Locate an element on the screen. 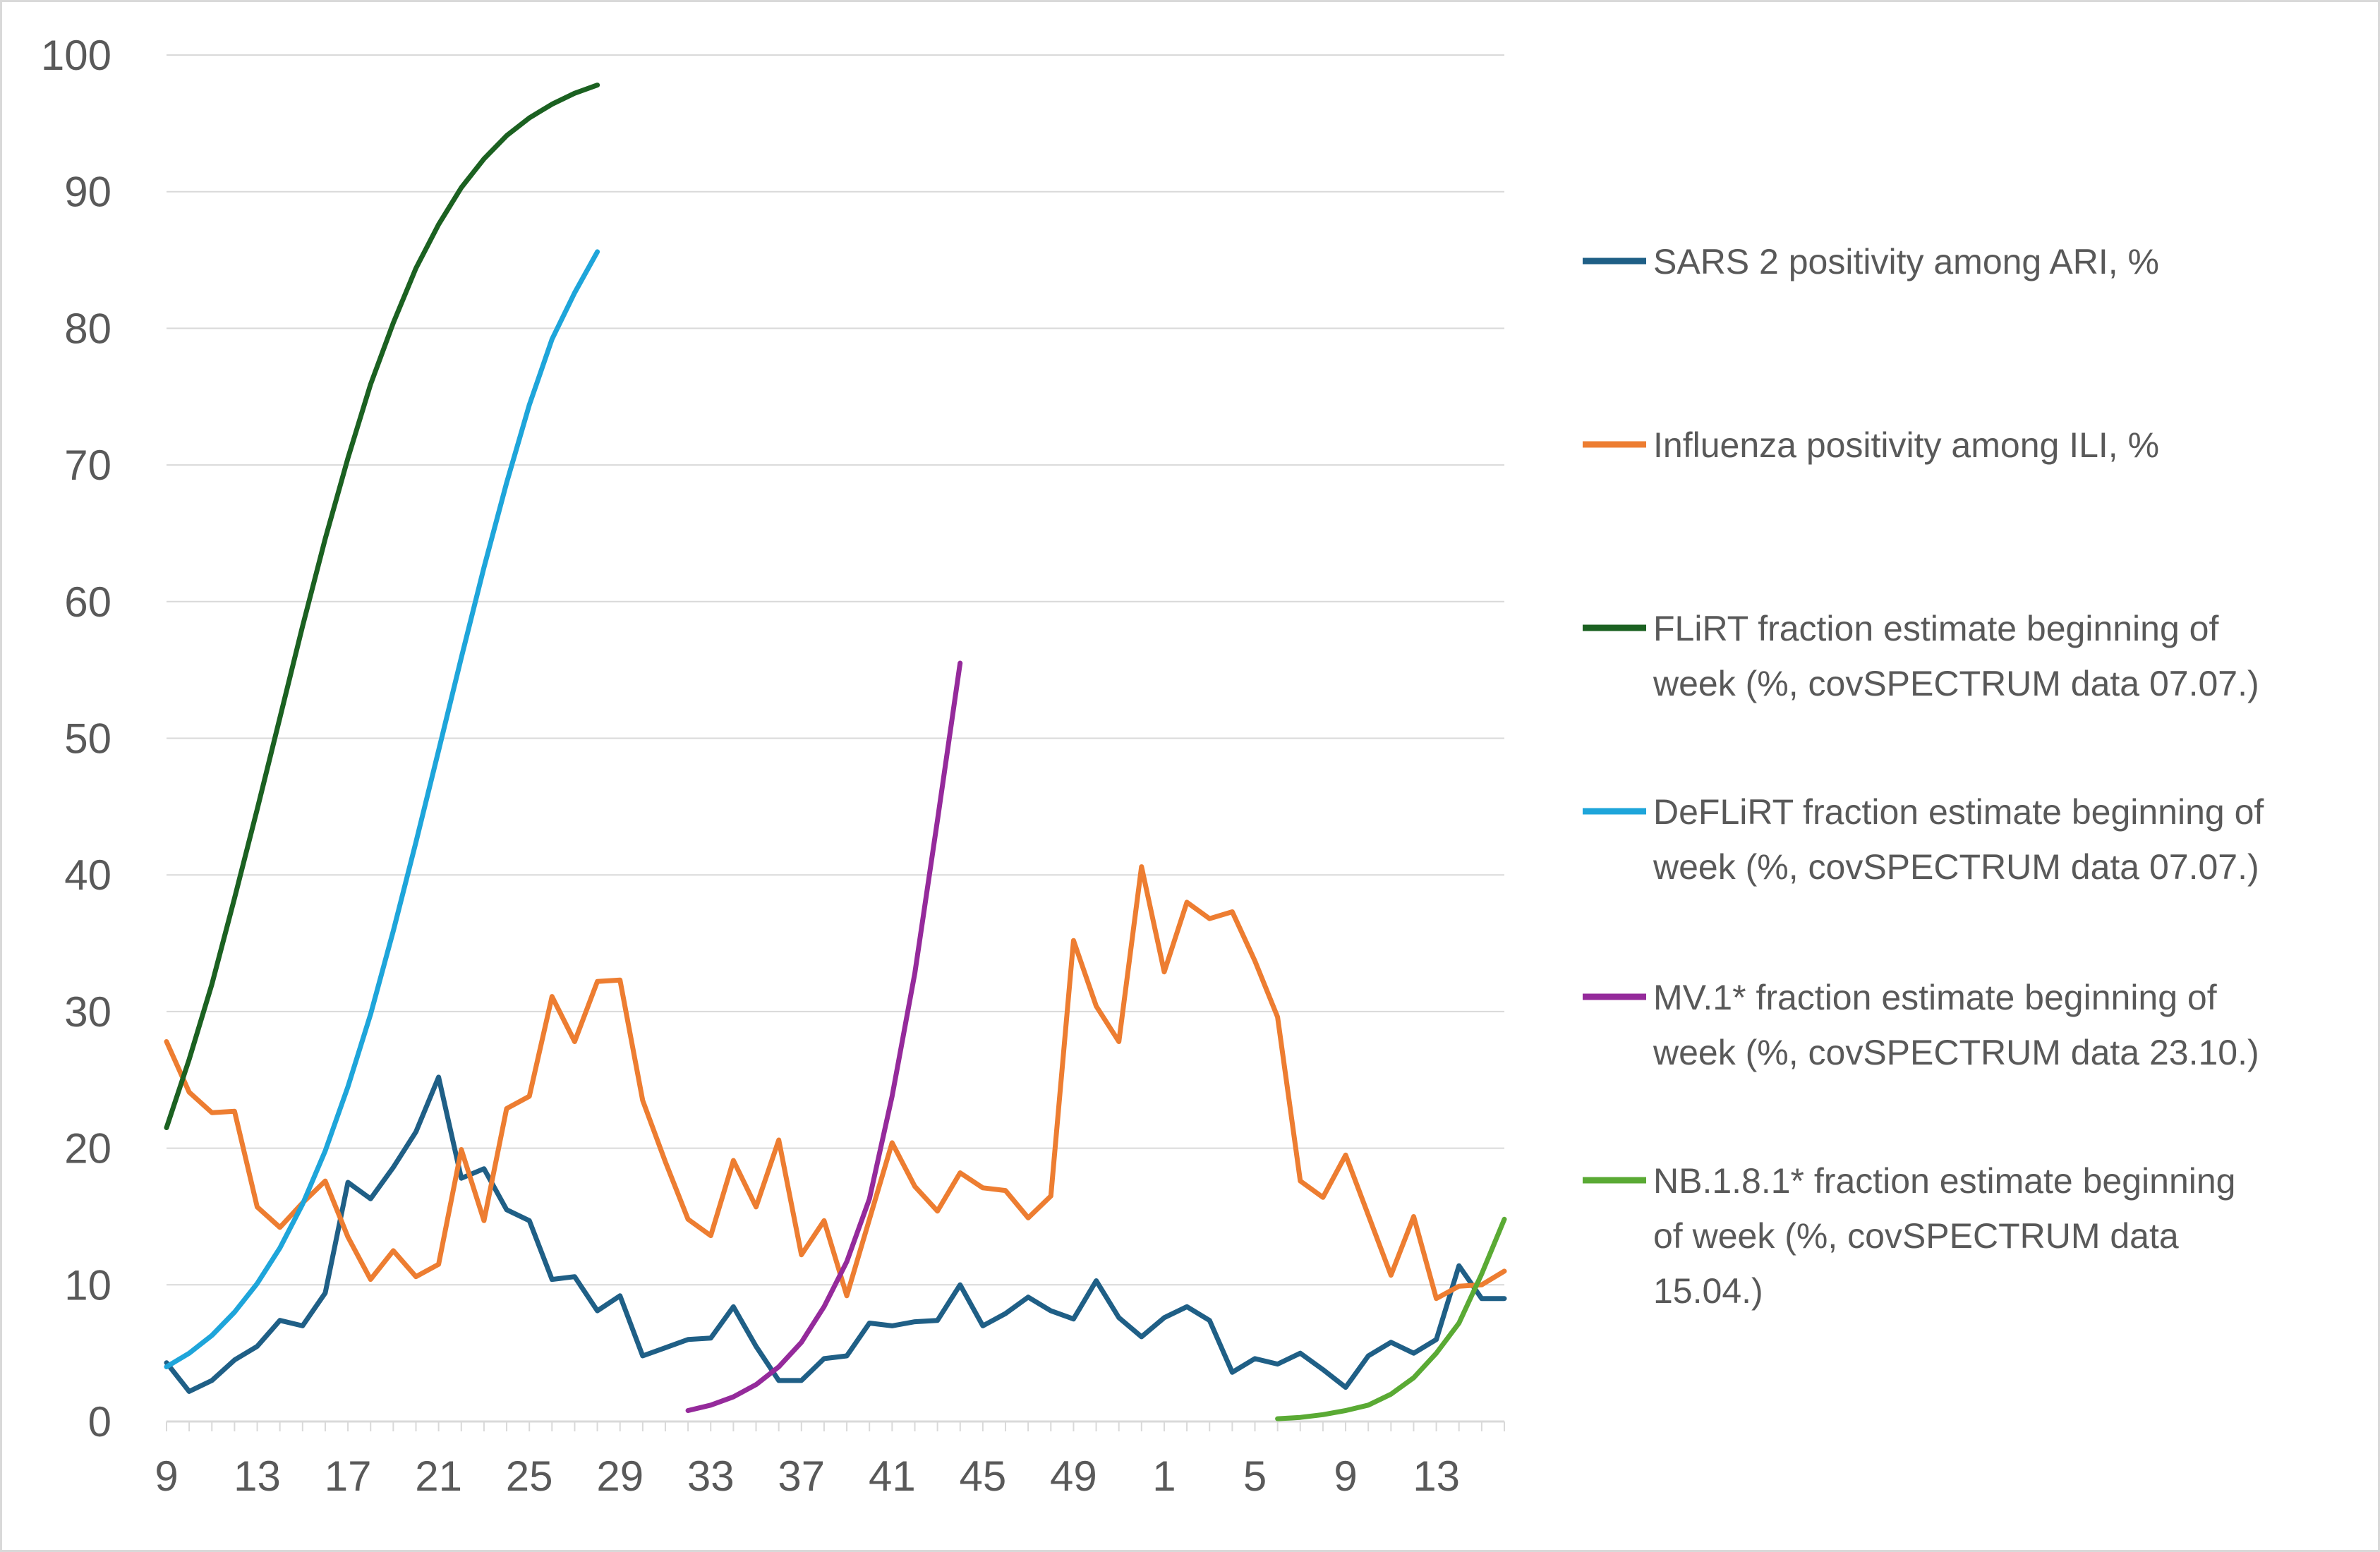  x-tick-label: 25 is located at coordinates (529, 1477).